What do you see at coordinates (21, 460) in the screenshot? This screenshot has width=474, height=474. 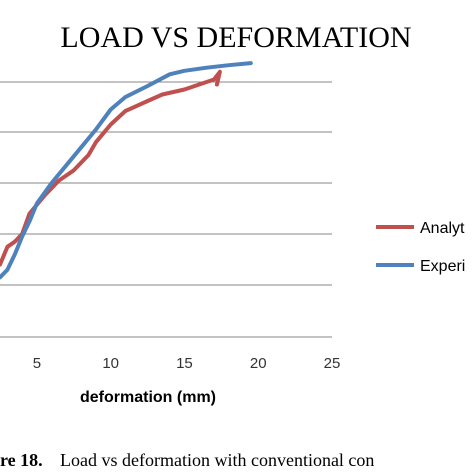 I see `figure-caption-label: re 18.` at bounding box center [21, 460].